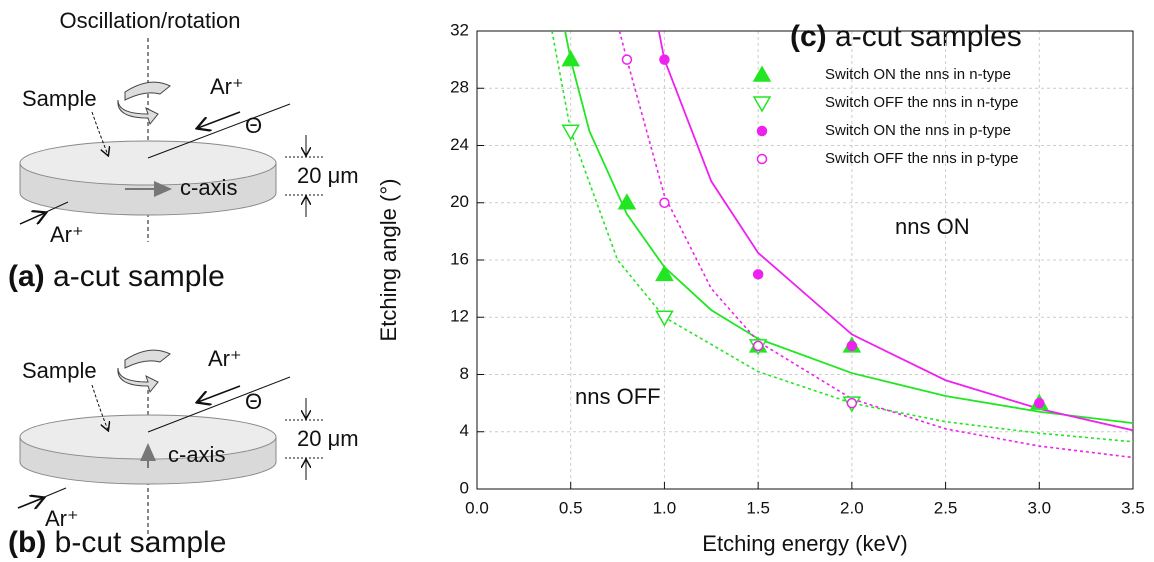  What do you see at coordinates (139, 276) in the screenshot?
I see `caption: a-cut sample` at bounding box center [139, 276].